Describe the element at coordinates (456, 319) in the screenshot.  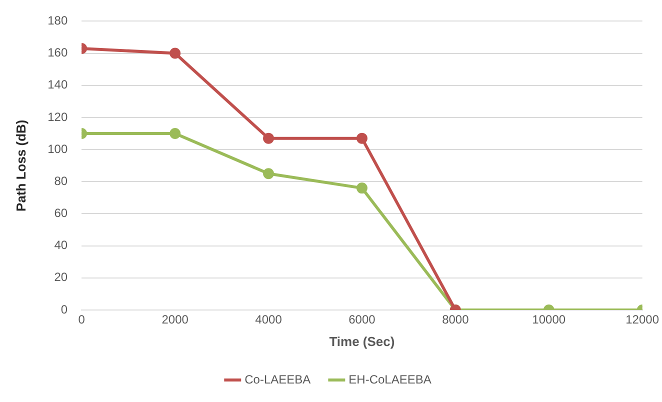
I see `x-tick-label: 8000` at that location.